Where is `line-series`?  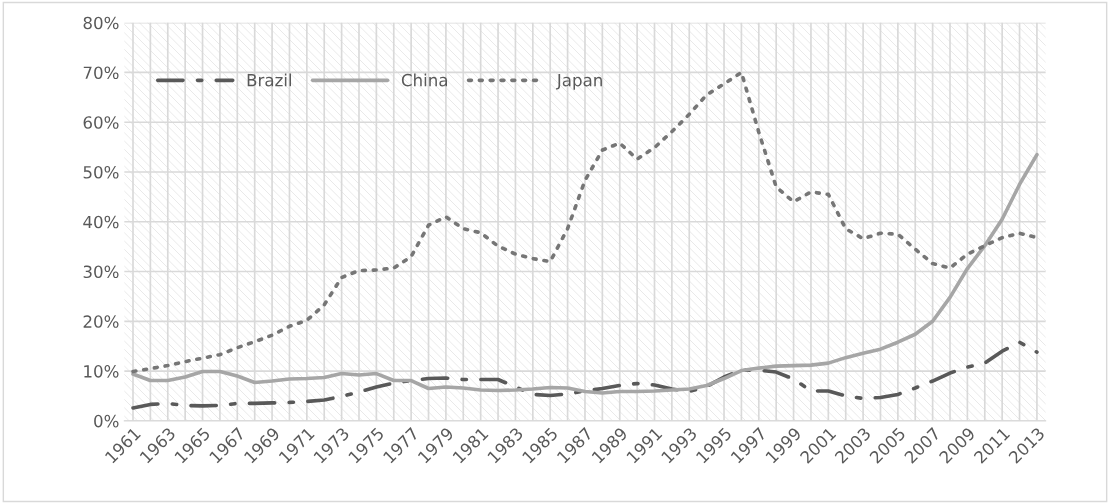
line-series is located at coordinates (585, 375).